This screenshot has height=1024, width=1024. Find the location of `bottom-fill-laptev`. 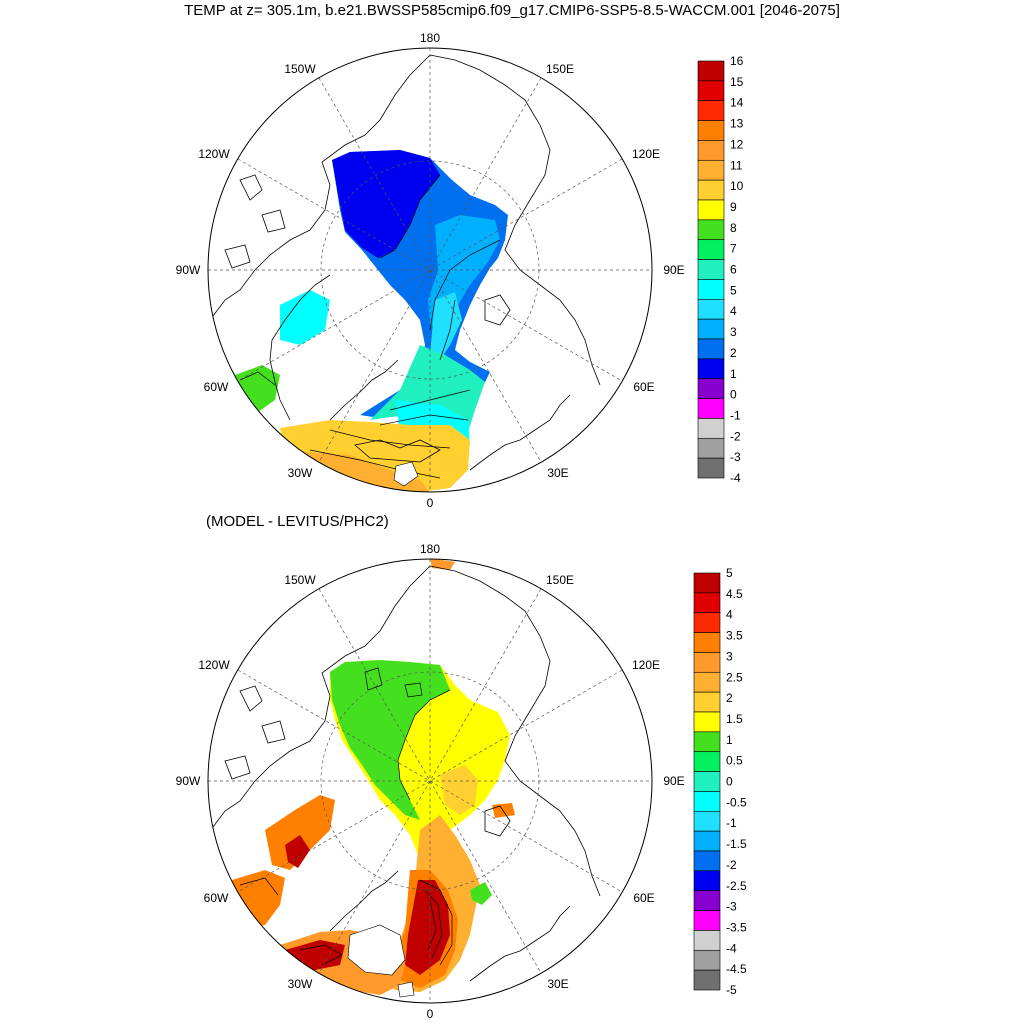

bottom-fill-laptev is located at coordinates (503, 810).